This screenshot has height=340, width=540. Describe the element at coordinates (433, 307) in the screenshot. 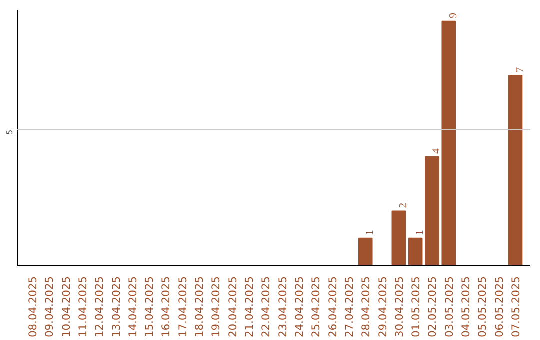

I see `x-tick-label: 02.05.2025` at that location.